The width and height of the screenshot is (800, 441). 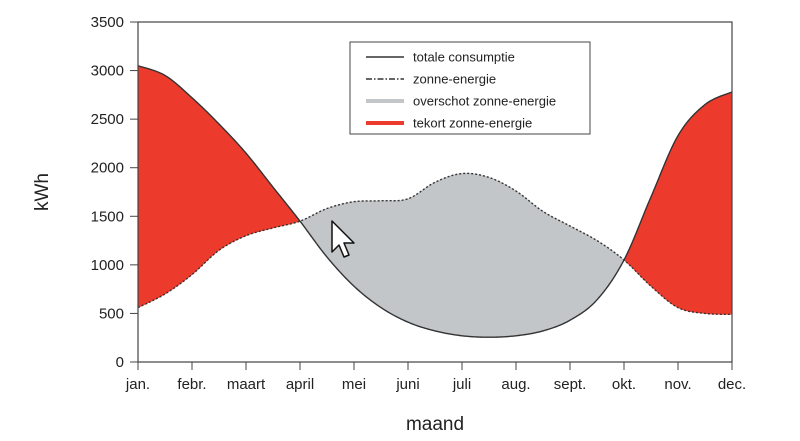 I want to click on y-axis-title: kWh, so click(x=42, y=192).